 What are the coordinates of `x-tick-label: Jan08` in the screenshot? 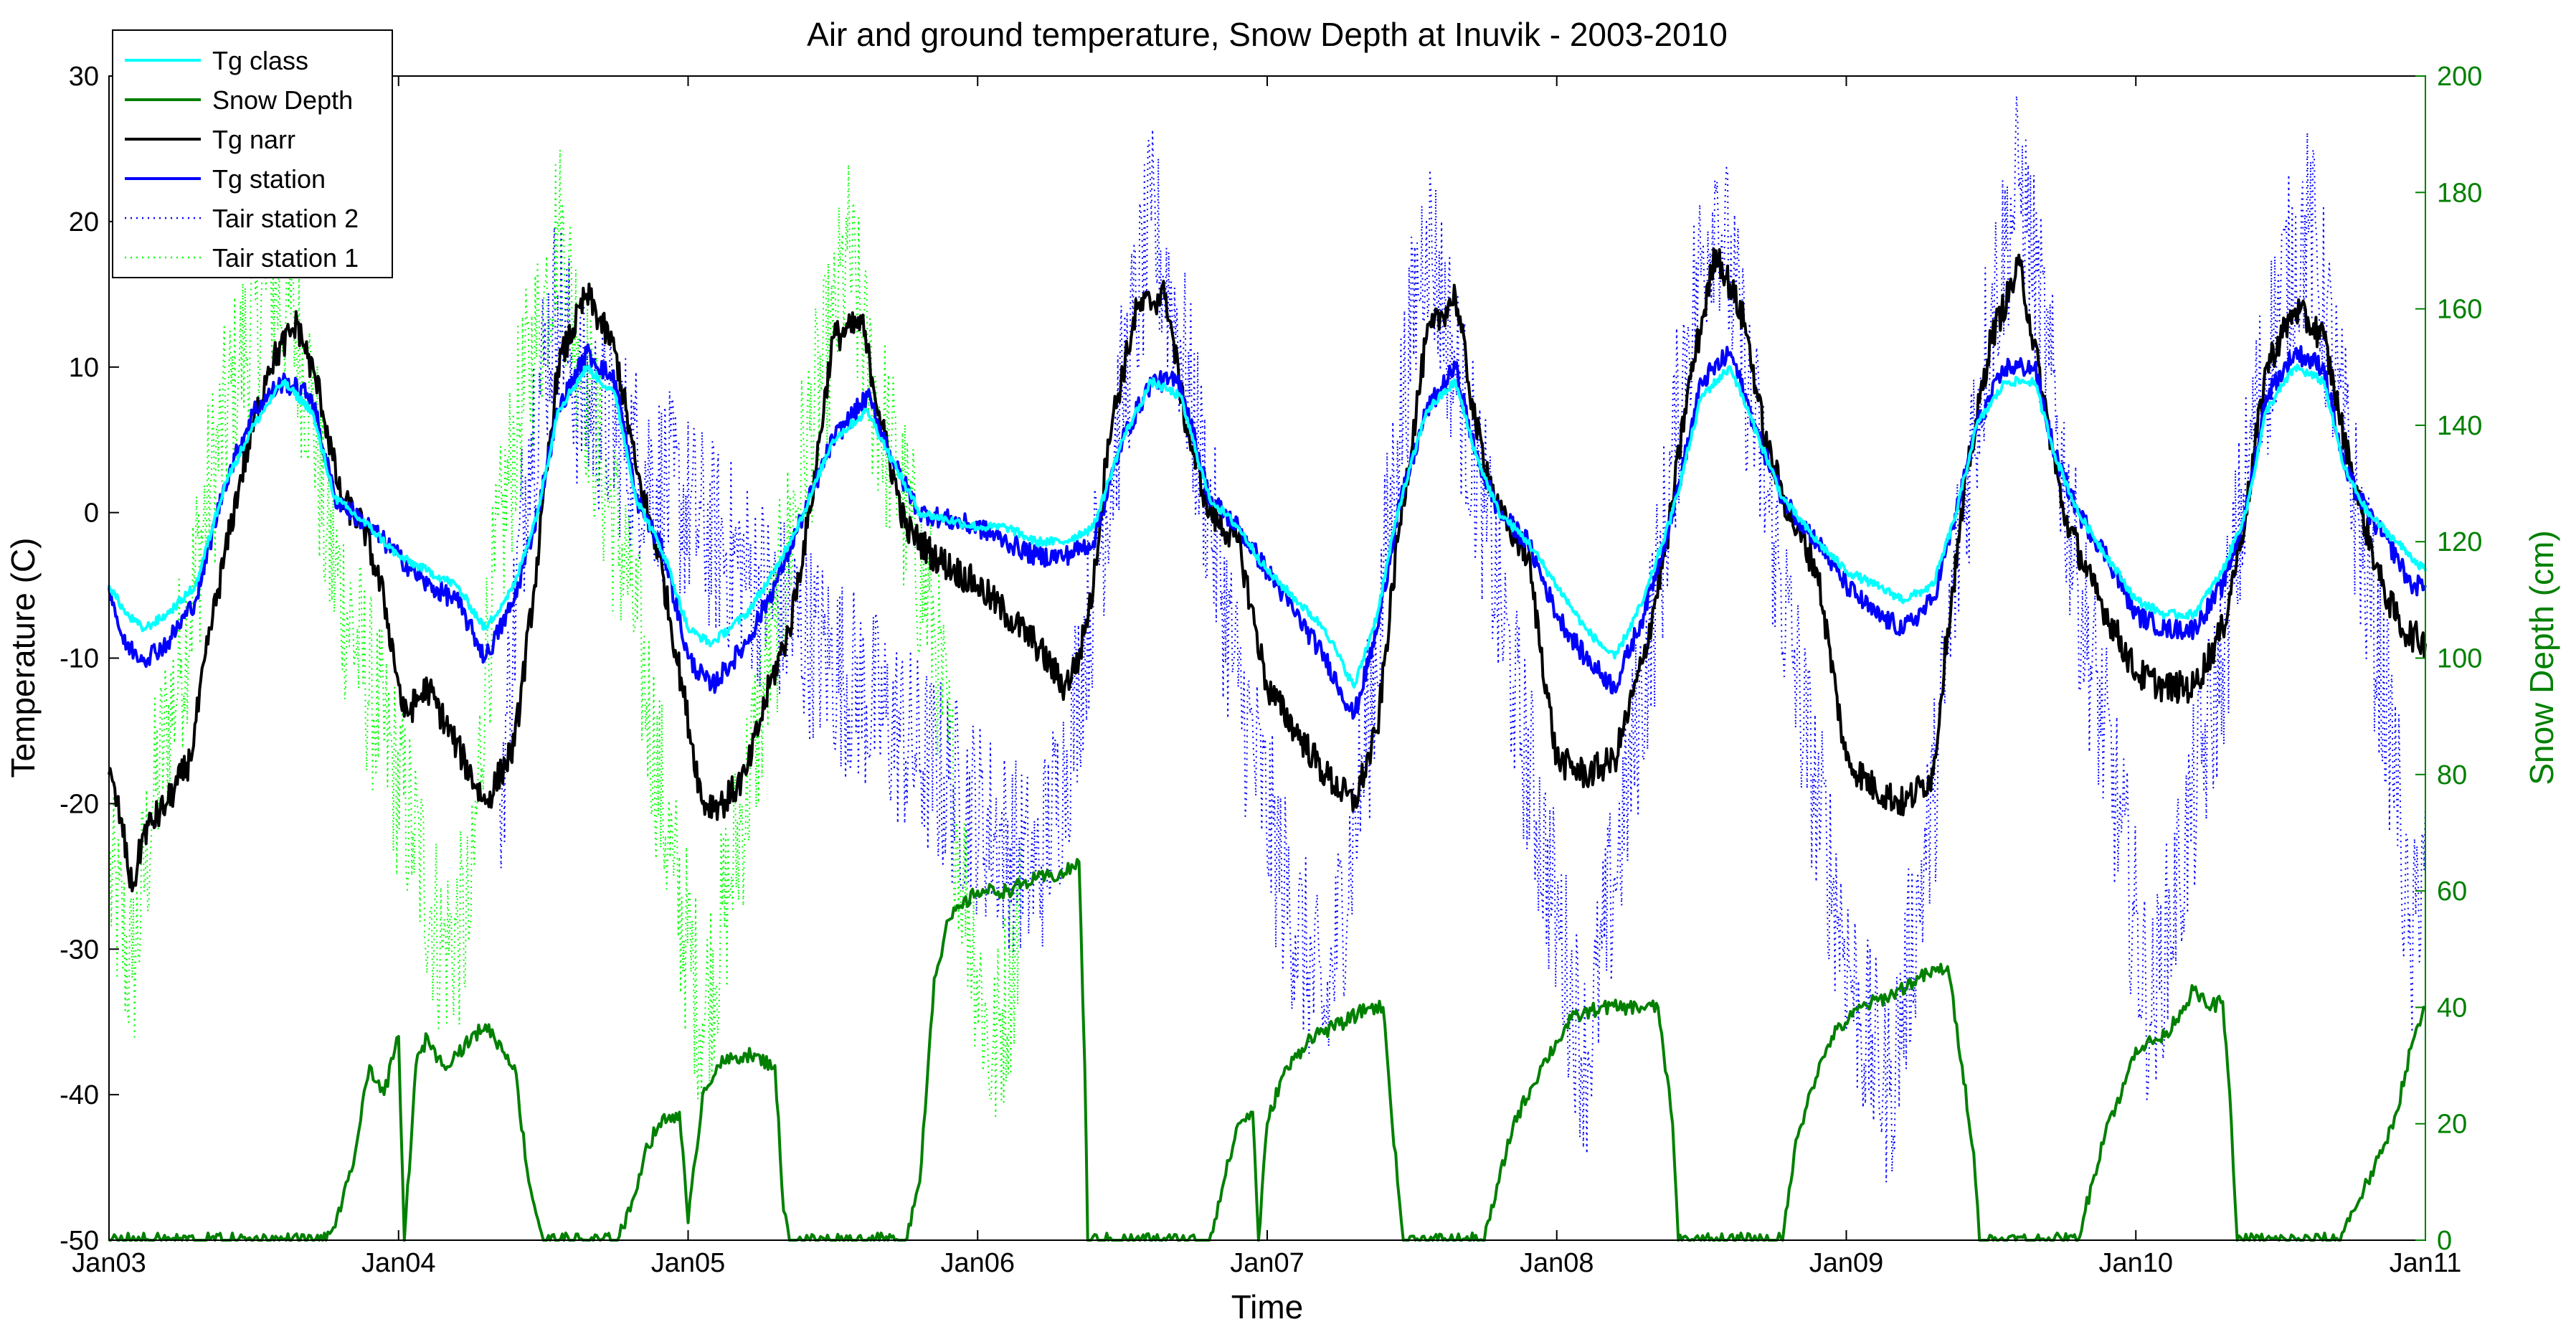 It's located at (1557, 1263).